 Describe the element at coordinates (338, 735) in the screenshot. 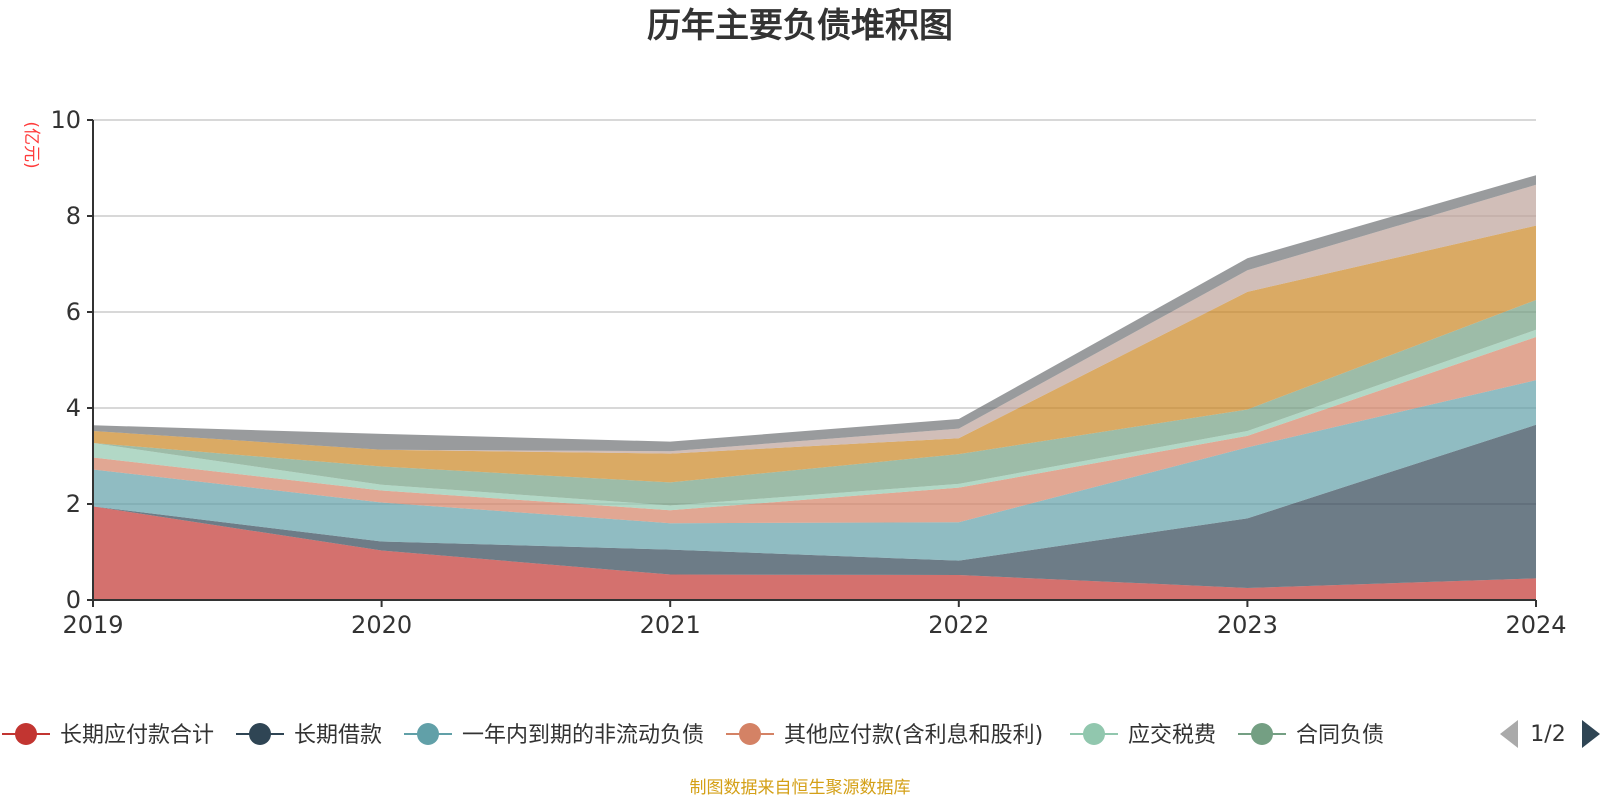

I see `legend-label: 长期借款` at that location.